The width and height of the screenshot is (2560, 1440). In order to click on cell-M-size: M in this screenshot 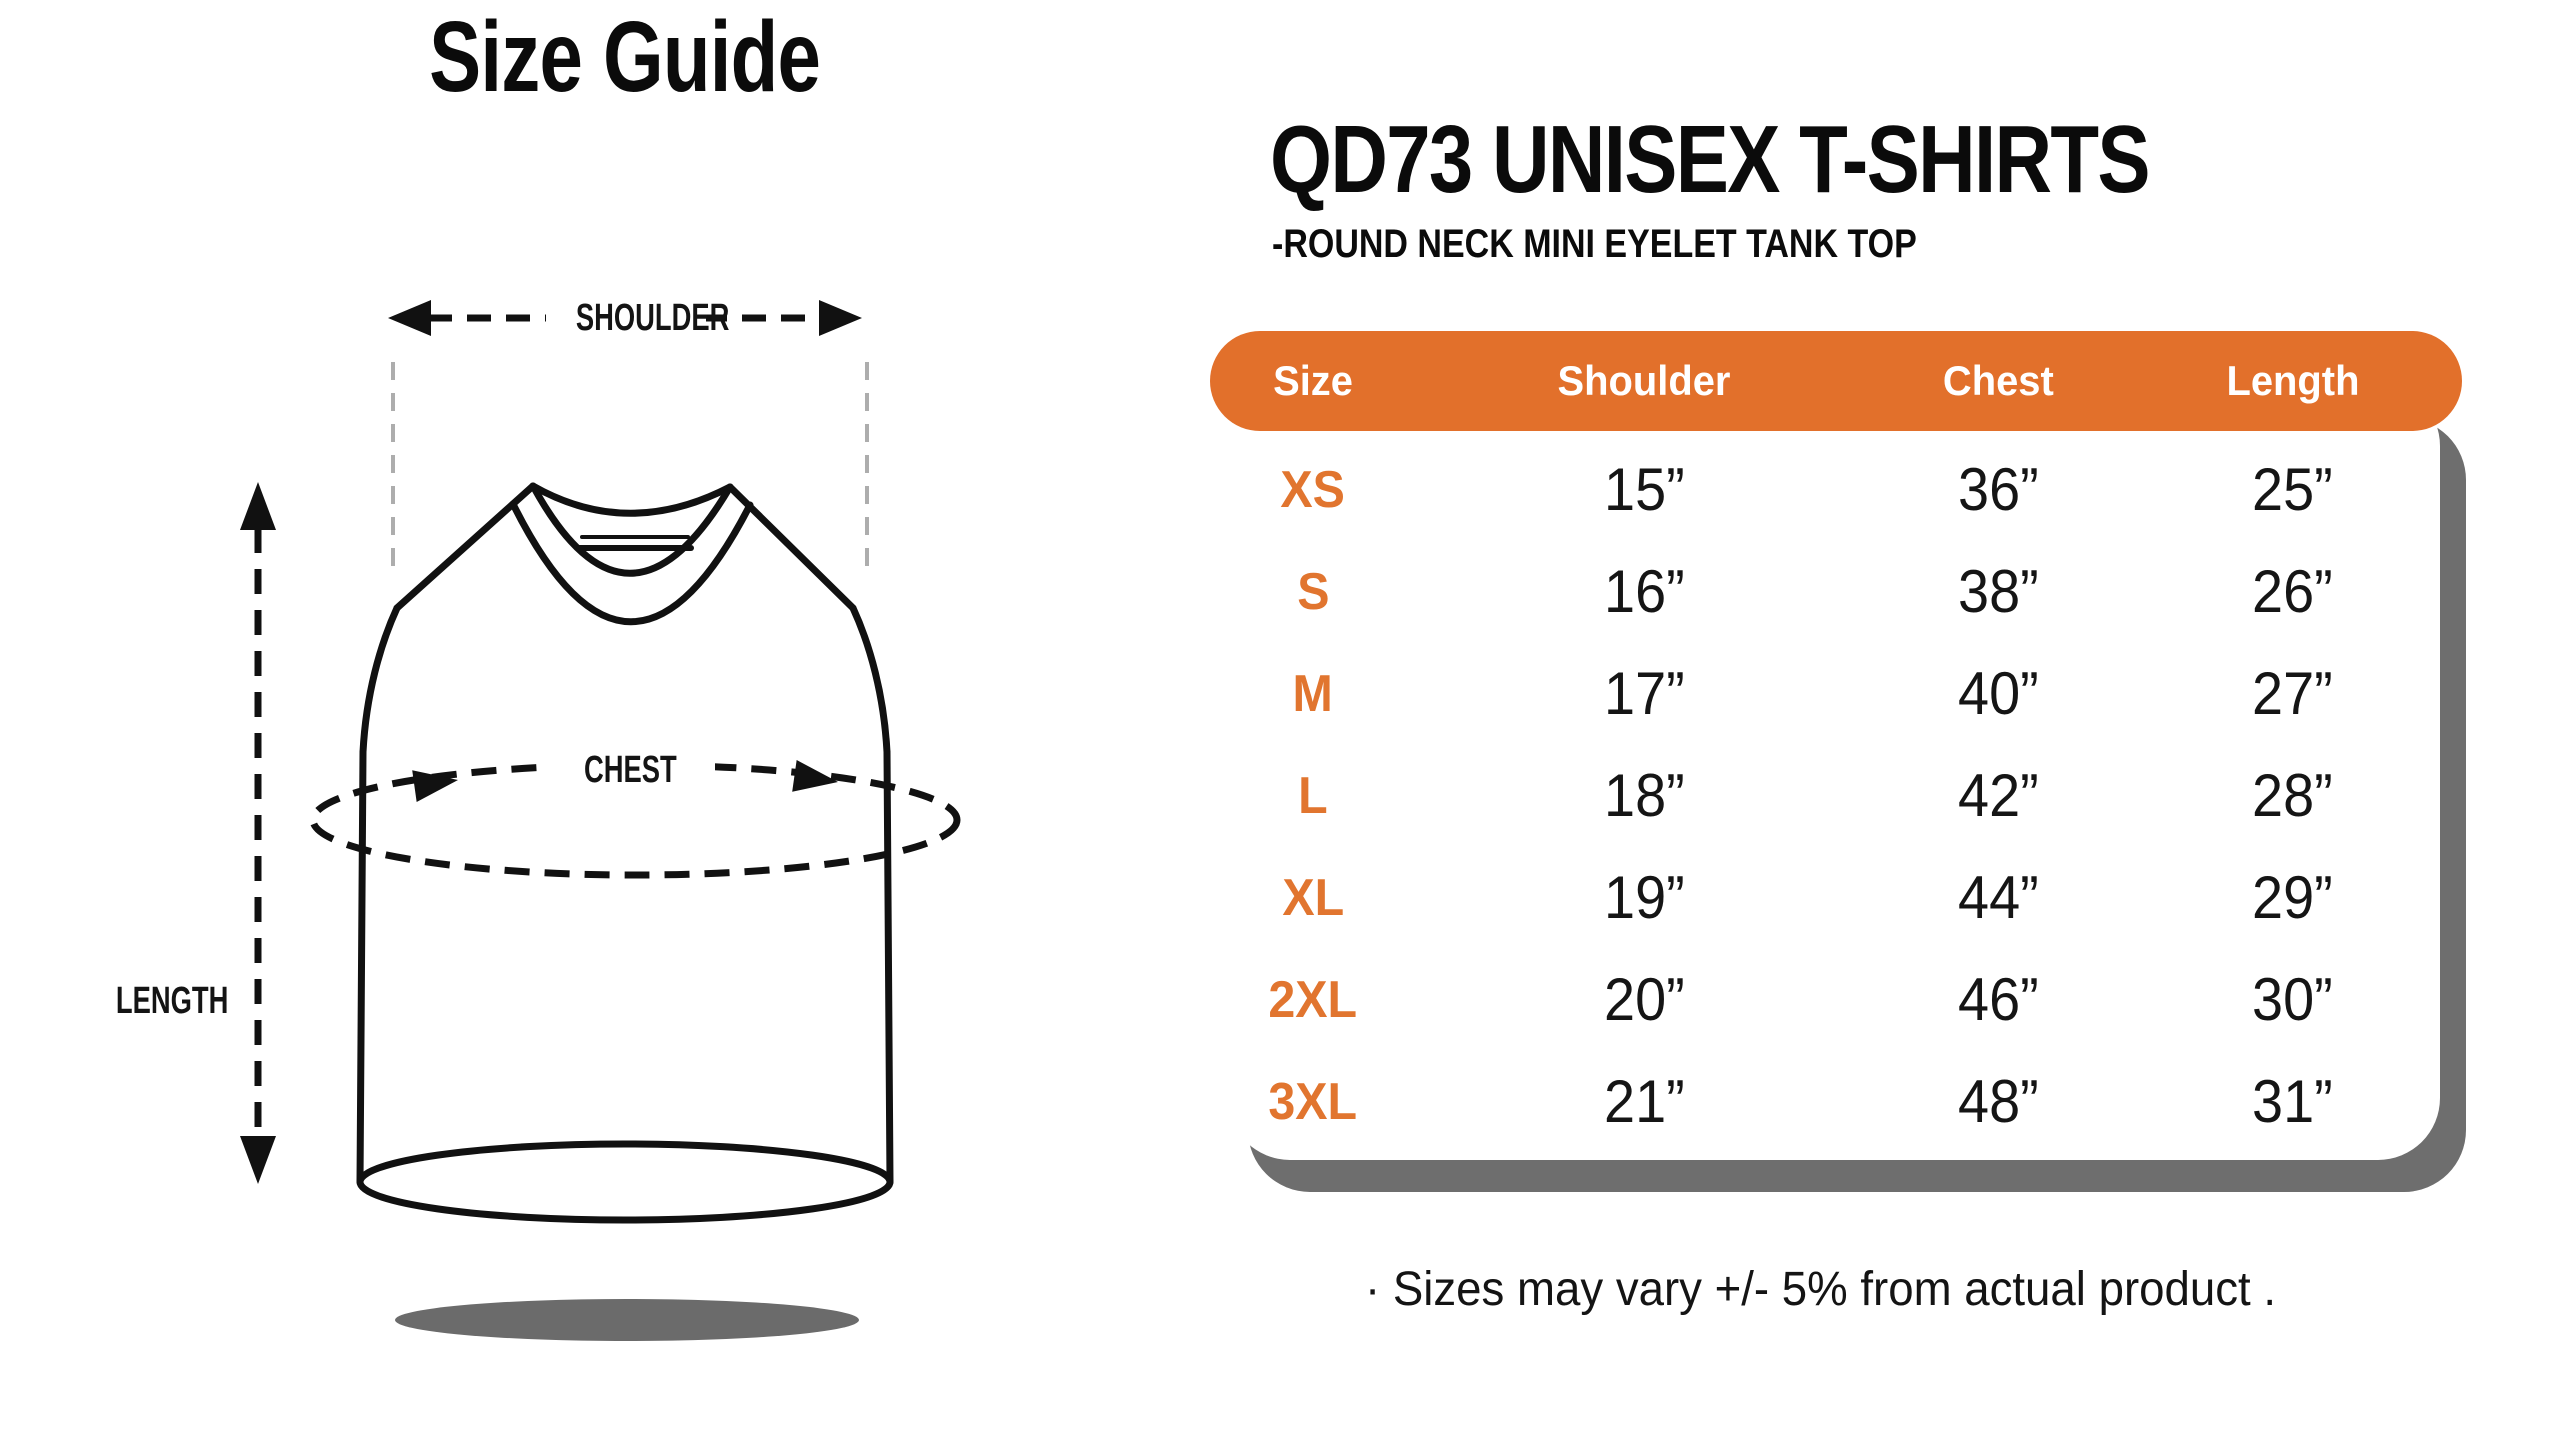, I will do `click(1313, 694)`.